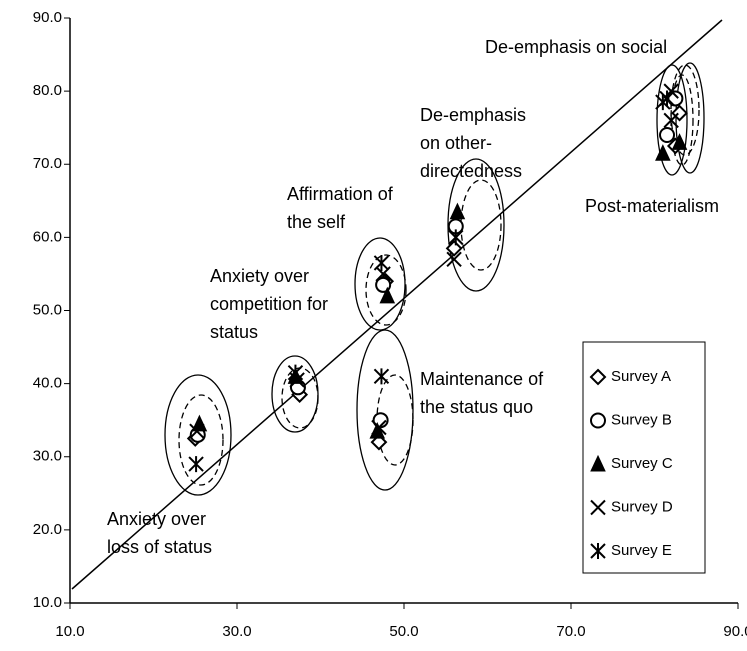  What do you see at coordinates (47, 90) in the screenshot?
I see `y-tick-label: 80.0` at bounding box center [47, 90].